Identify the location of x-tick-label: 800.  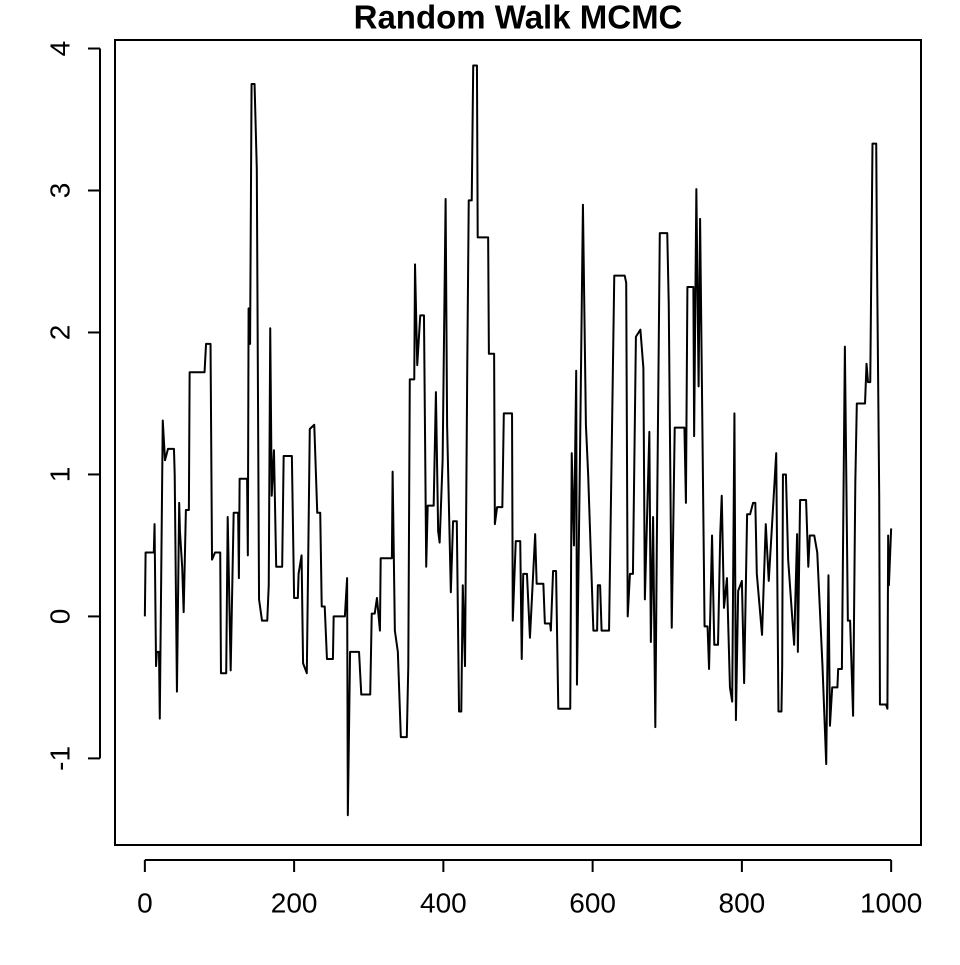
(742, 902).